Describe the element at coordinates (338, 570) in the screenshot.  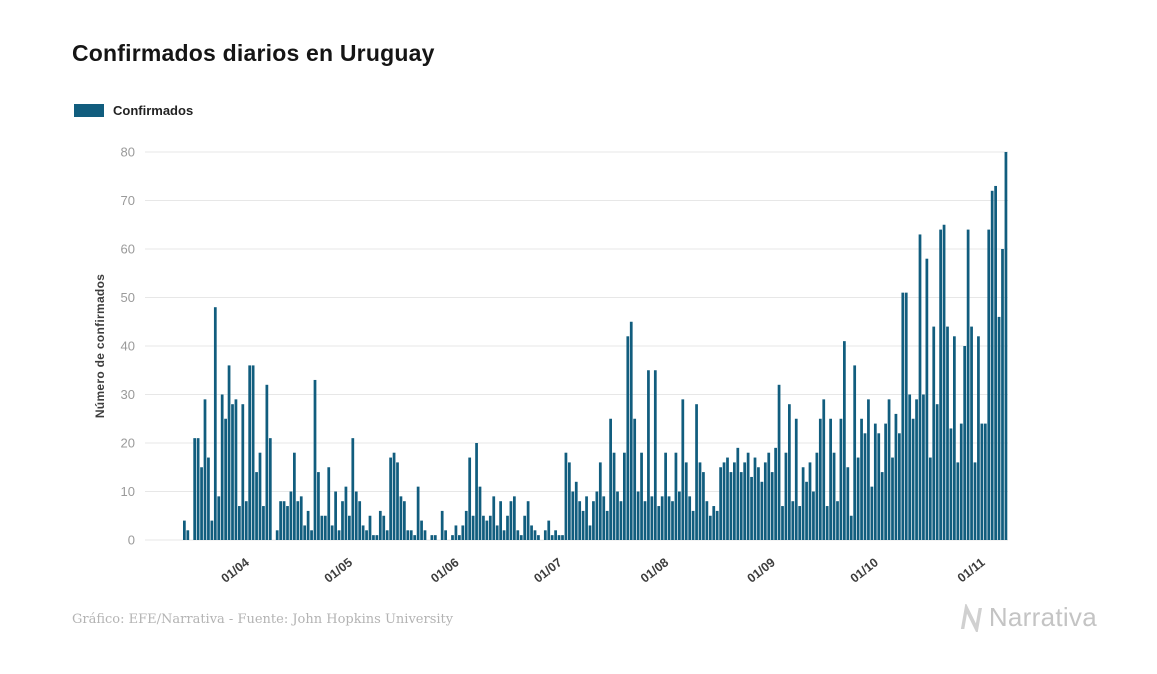
I see `svg-text: 01/05` at that location.